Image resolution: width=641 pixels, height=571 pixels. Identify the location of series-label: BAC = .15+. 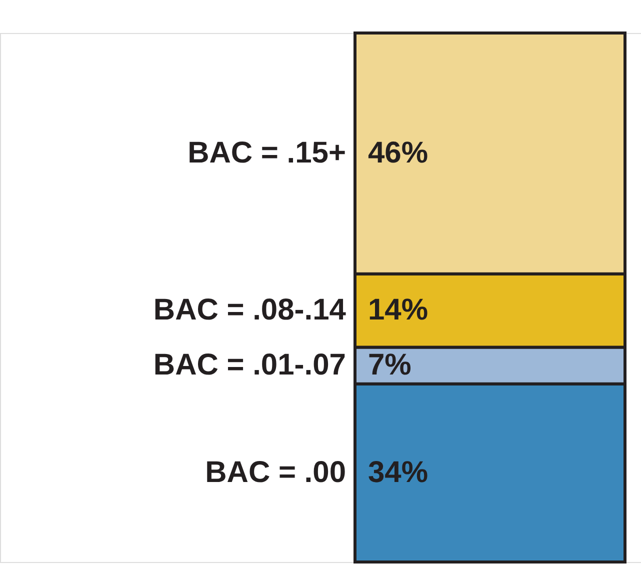
(267, 153).